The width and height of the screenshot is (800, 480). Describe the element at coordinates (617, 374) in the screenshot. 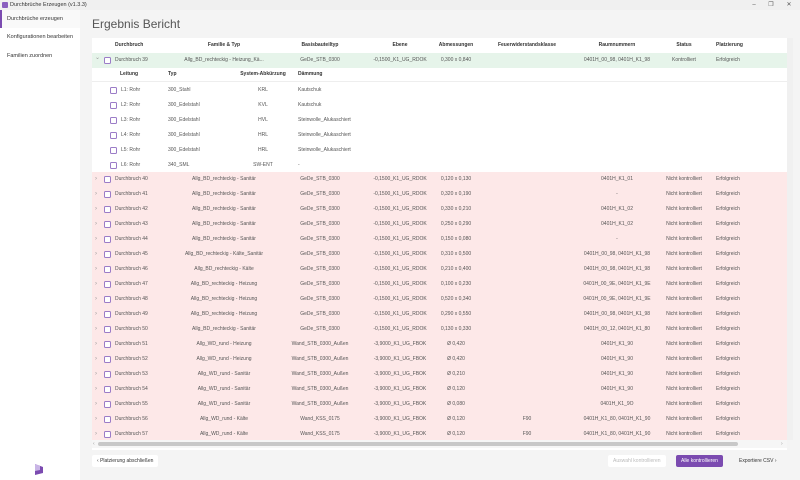

I see `cell-raumnummern: 0401H_K1_90` at that location.